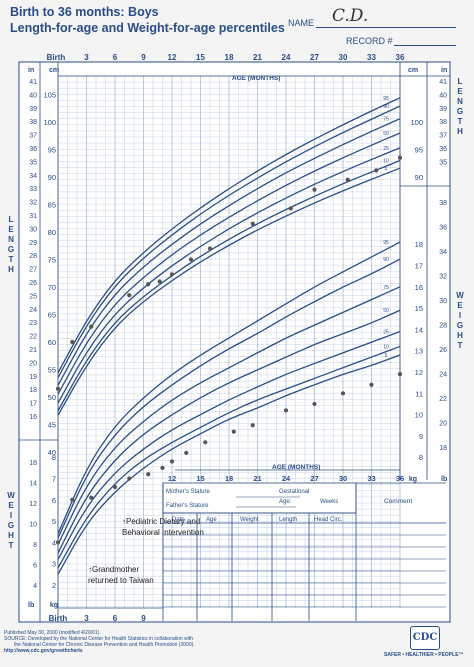 Image resolution: width=474 pixels, height=667 pixels. Describe the element at coordinates (229, 57) in the screenshot. I see `x-tick-top: 18` at that location.